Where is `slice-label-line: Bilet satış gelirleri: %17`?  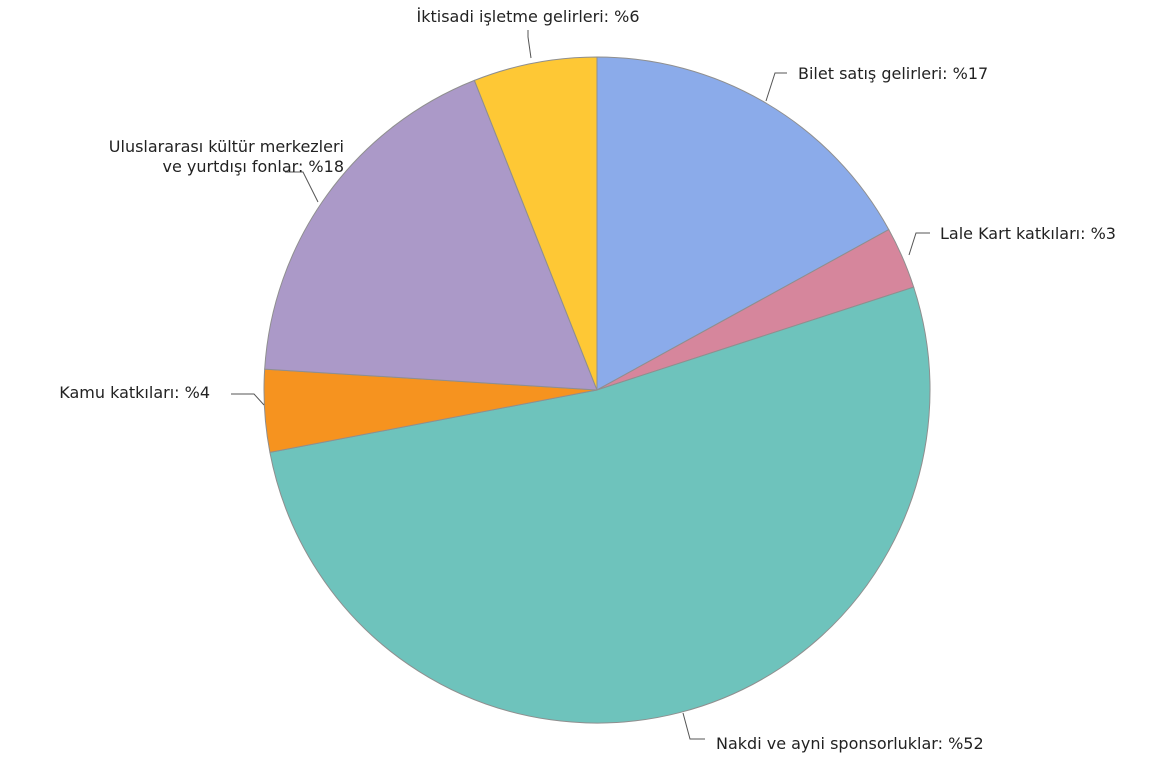
slice-label-line: Bilet satış gelirleri: %17 is located at coordinates (893, 73).